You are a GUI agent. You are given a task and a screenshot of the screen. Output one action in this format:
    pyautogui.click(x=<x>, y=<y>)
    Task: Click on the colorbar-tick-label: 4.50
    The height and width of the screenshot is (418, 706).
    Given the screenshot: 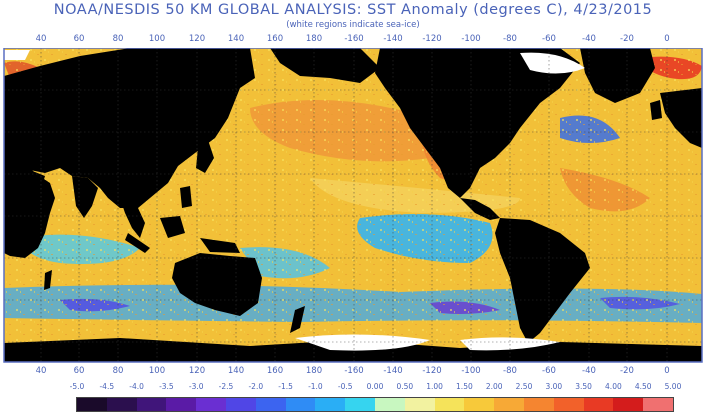 What is the action you would take?
    pyautogui.click(x=643, y=386)
    